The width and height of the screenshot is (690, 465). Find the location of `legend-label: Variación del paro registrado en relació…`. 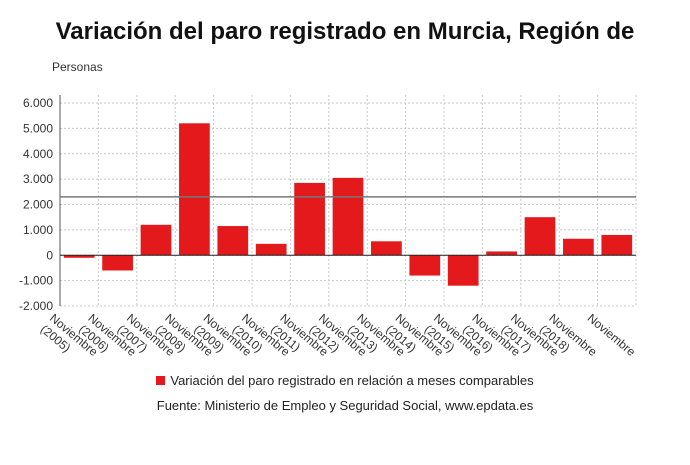

legend-label: Variación del paro registrado en relació… is located at coordinates (352, 380).